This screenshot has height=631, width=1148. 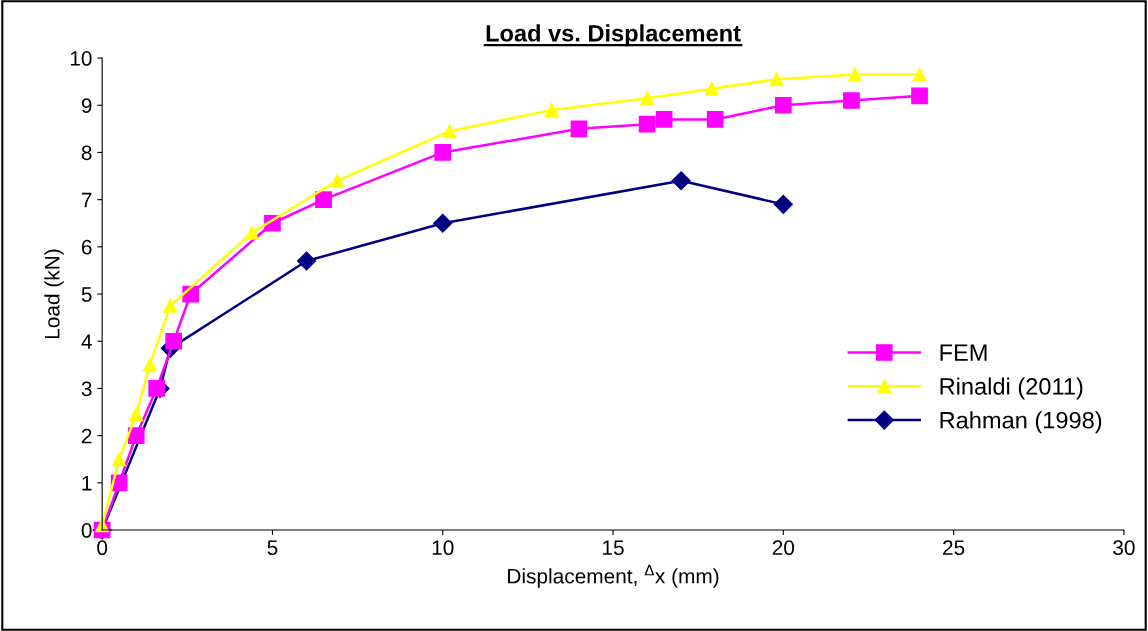 I want to click on x-tick-label: 20, so click(x=783, y=548).